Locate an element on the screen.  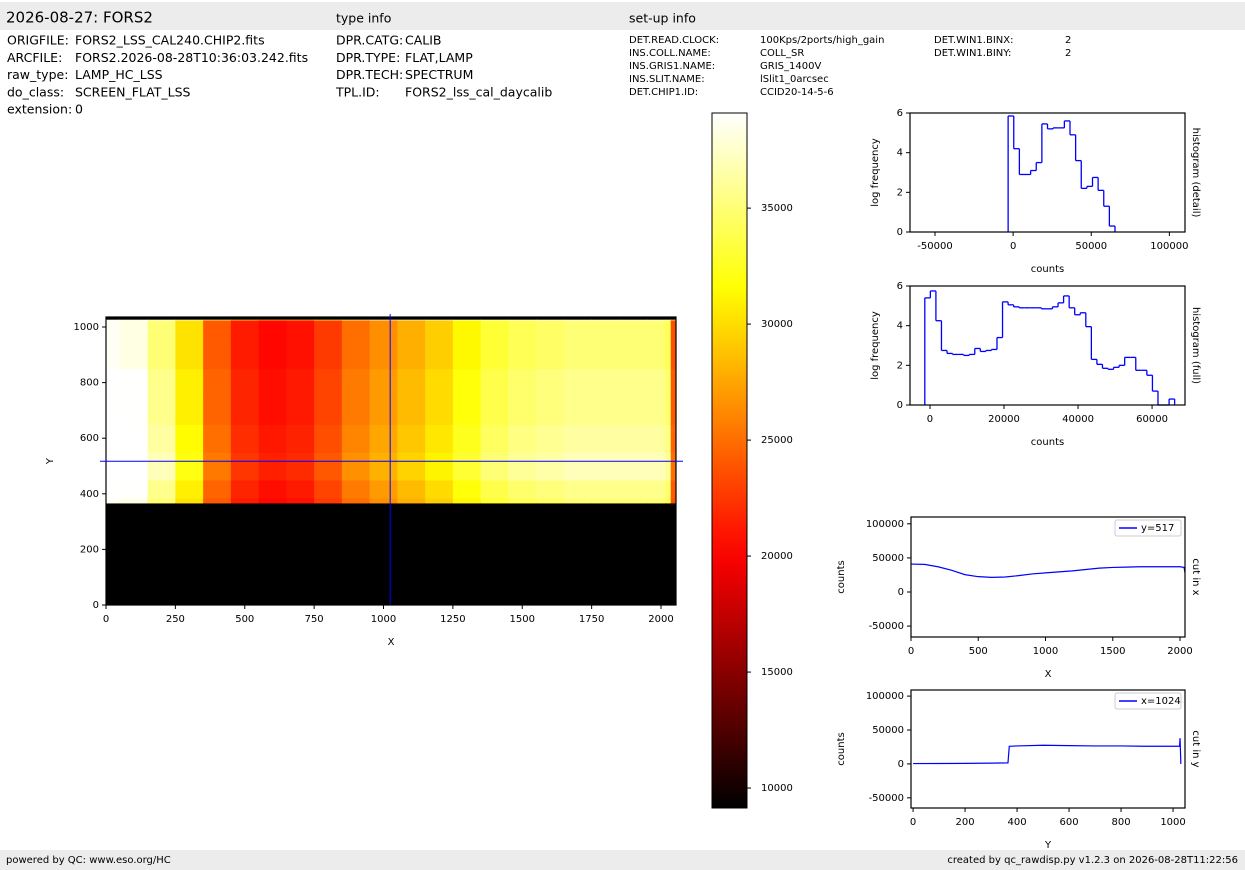
x-tick-label: 800 is located at coordinates (1121, 822).